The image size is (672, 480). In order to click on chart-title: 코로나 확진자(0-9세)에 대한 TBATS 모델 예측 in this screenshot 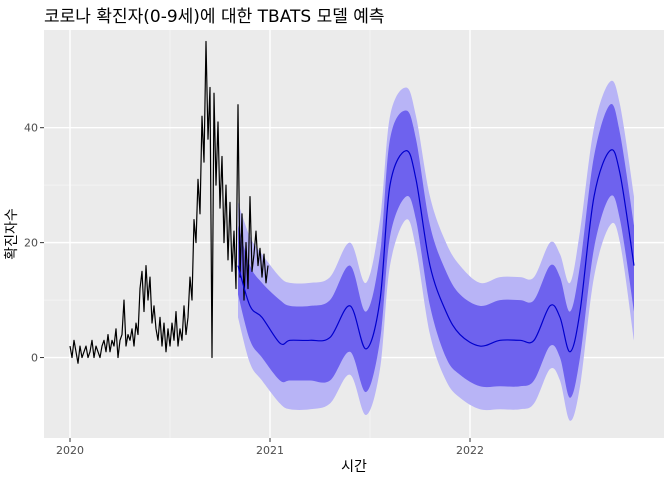, I will do `click(214, 17)`.